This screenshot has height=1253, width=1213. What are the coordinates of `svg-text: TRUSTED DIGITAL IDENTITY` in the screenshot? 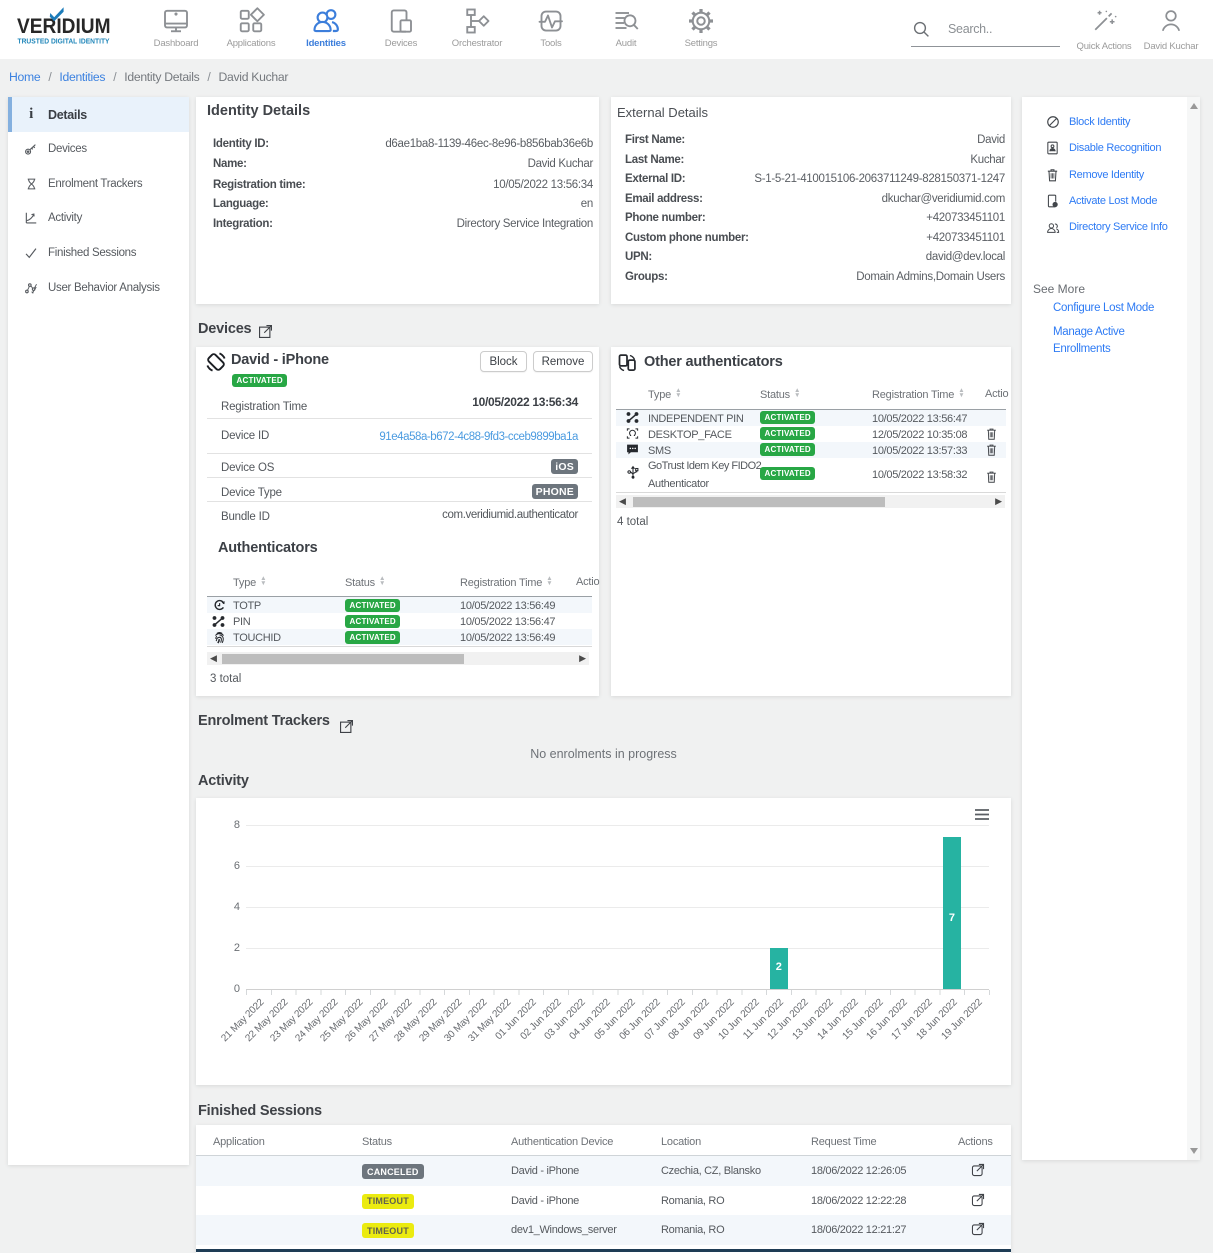 It's located at (64, 41).